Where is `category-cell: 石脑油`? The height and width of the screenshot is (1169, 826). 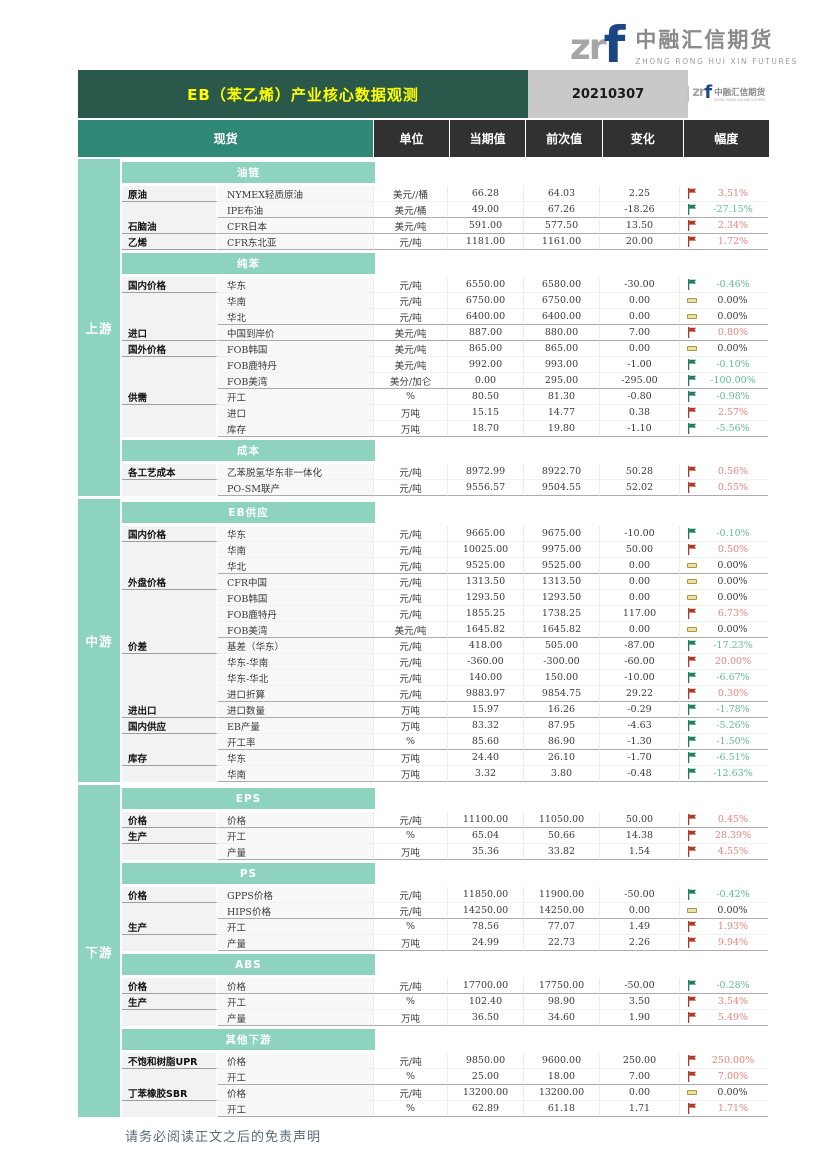 category-cell: 石脑油 is located at coordinates (170, 226).